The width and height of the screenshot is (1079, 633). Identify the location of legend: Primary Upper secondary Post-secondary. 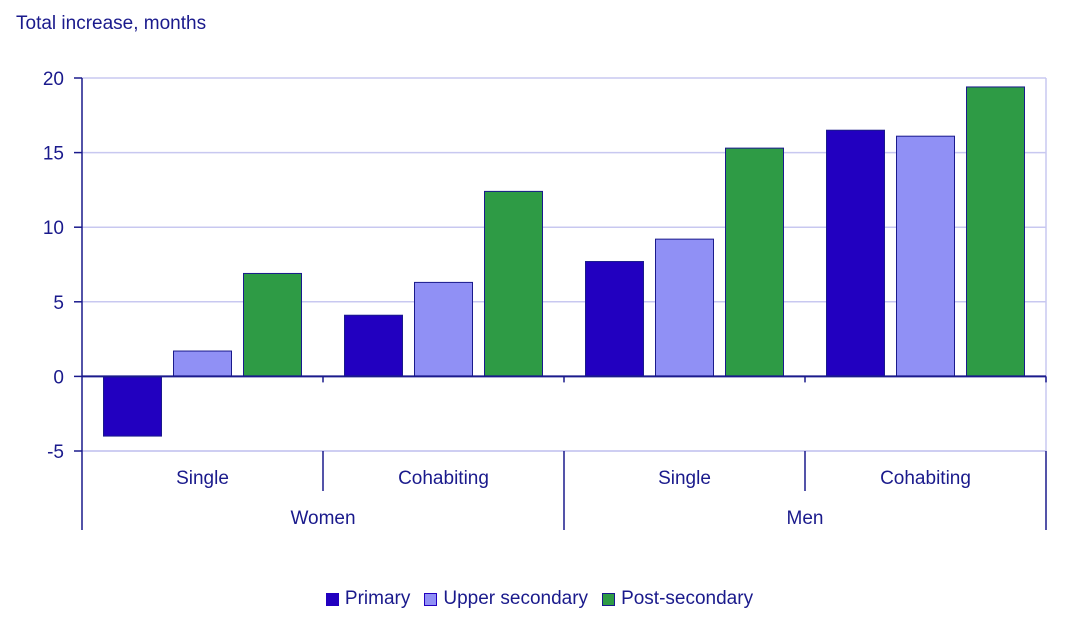
(539, 599).